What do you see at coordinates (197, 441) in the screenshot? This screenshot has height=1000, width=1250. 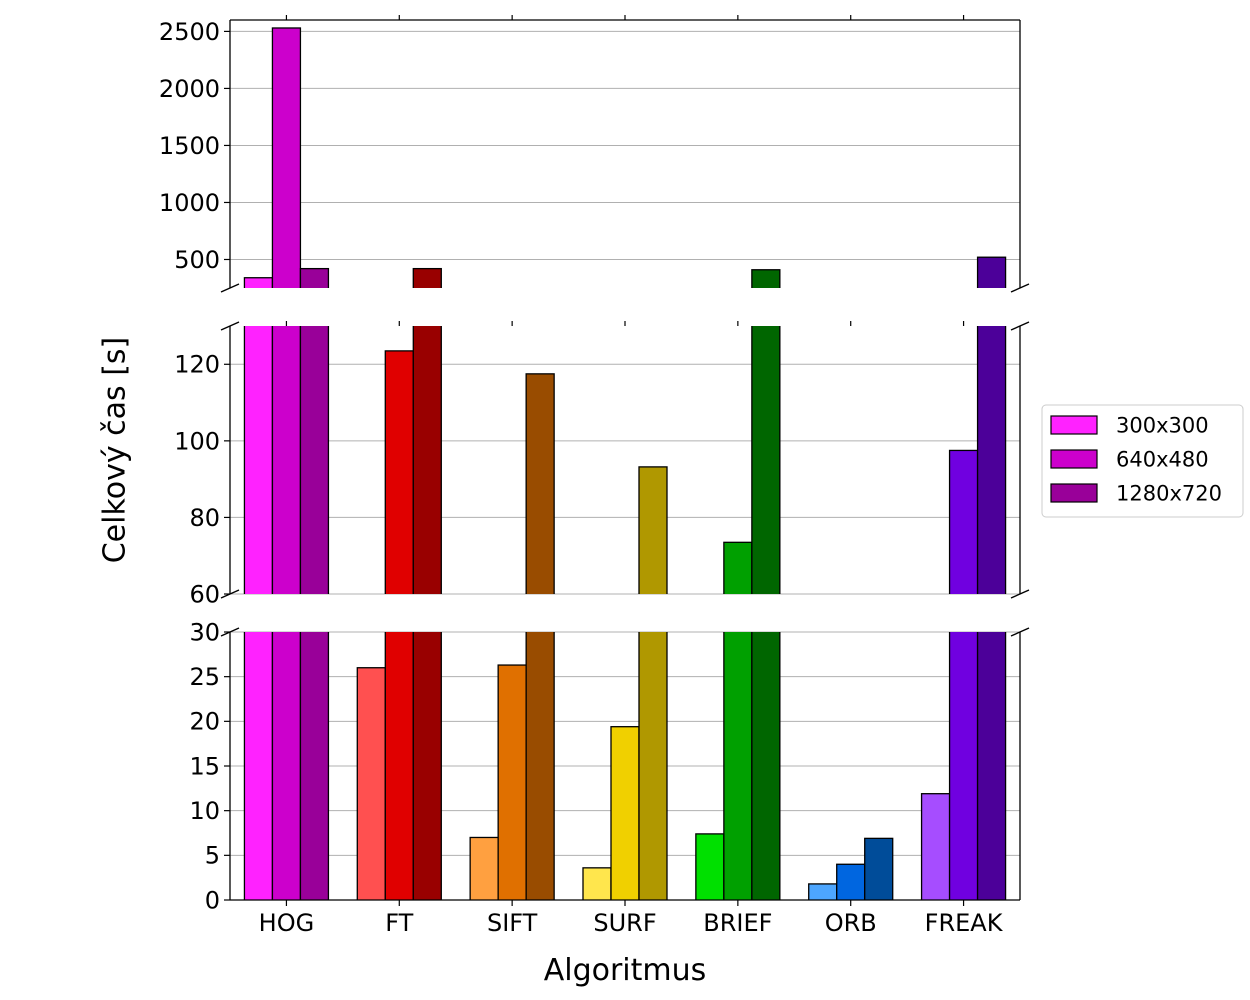 I see `y-tick-label: 100` at bounding box center [197, 441].